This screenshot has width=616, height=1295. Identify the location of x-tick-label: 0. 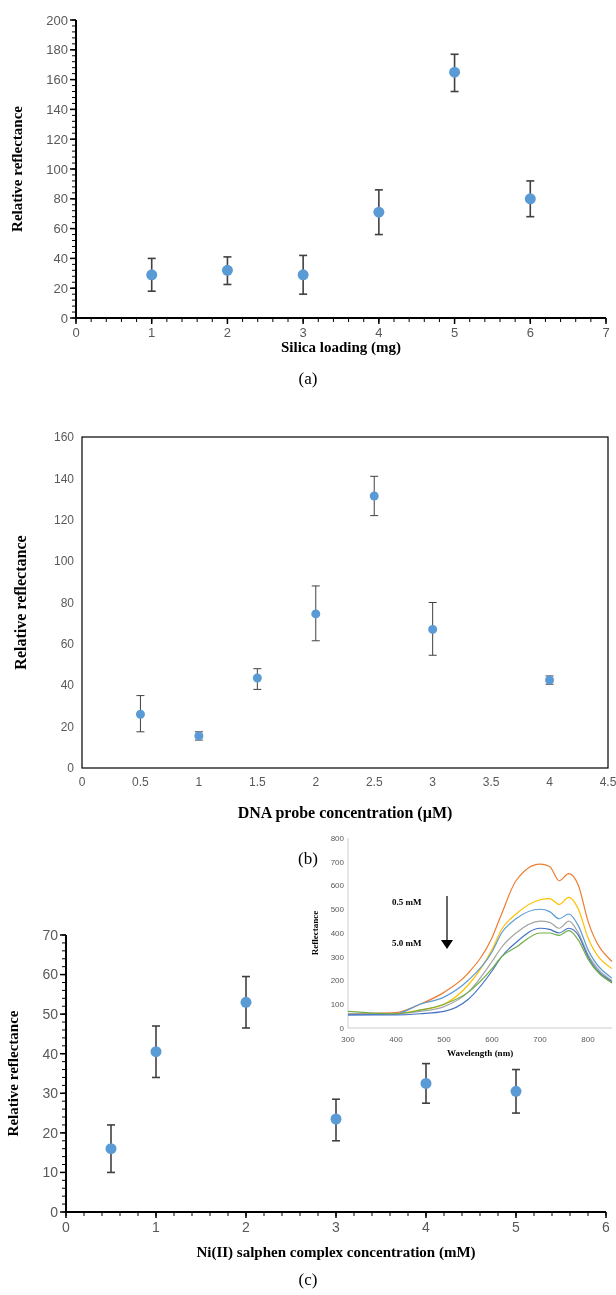
(82, 782).